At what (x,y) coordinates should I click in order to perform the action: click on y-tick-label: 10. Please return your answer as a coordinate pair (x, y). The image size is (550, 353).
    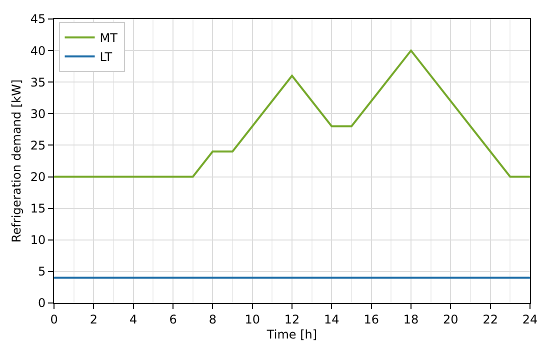
    Looking at the image, I should click on (38, 240).